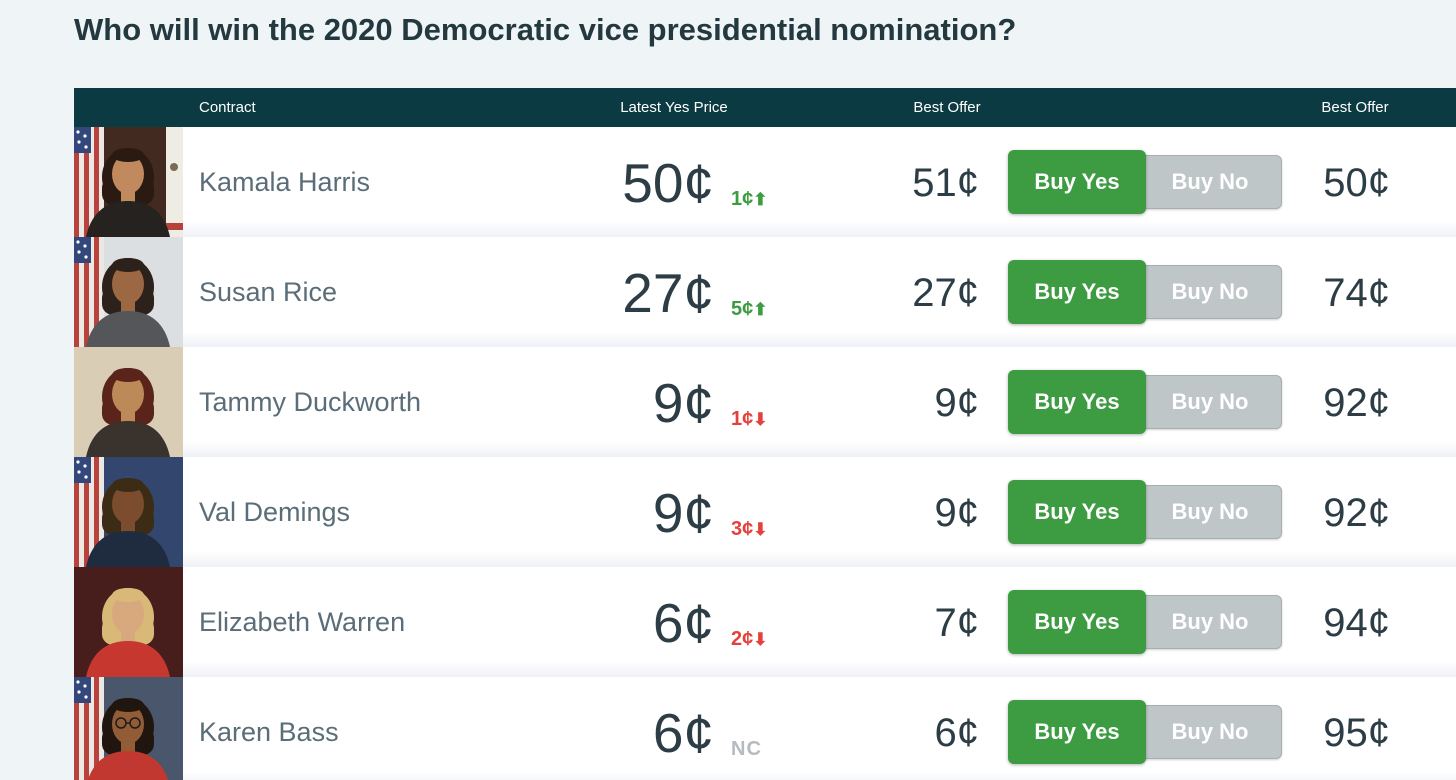  What do you see at coordinates (227, 107) in the screenshot?
I see `header-contract: Contract` at bounding box center [227, 107].